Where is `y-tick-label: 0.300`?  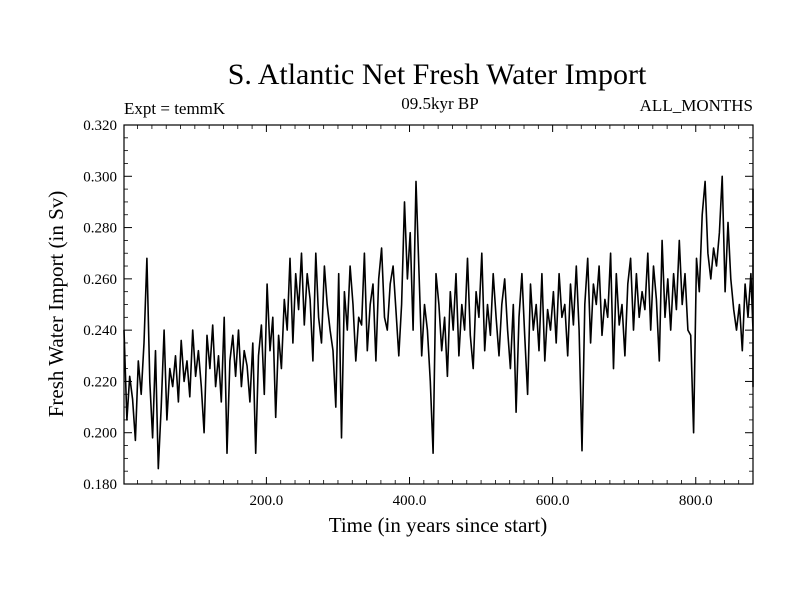
y-tick-label: 0.300 is located at coordinates (100, 177).